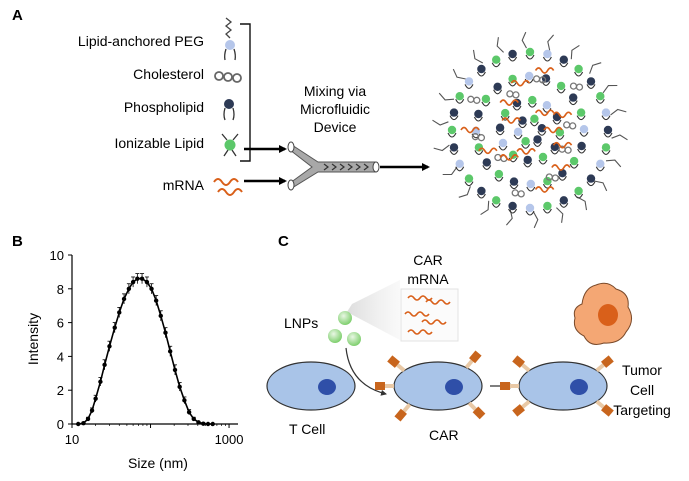 This screenshot has width=689, height=481. I want to click on t-cell, so click(311, 386).